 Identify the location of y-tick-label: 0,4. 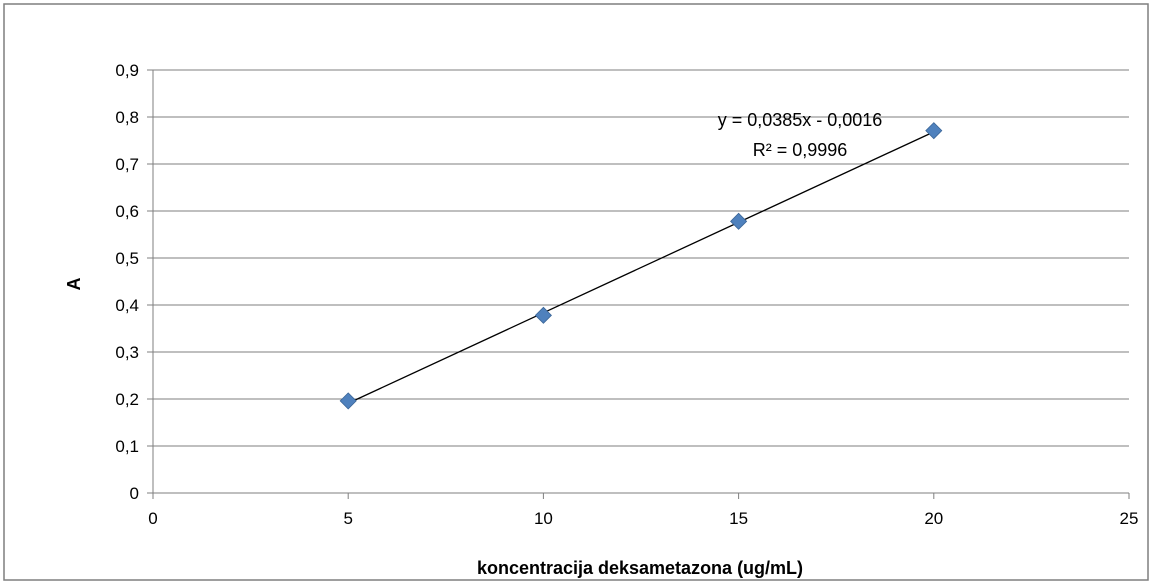
(127, 305).